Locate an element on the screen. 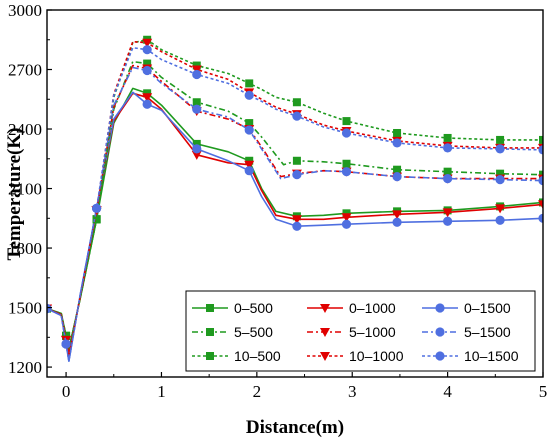 The width and height of the screenshot is (550, 442). x-tick-label: 0 is located at coordinates (66, 391).